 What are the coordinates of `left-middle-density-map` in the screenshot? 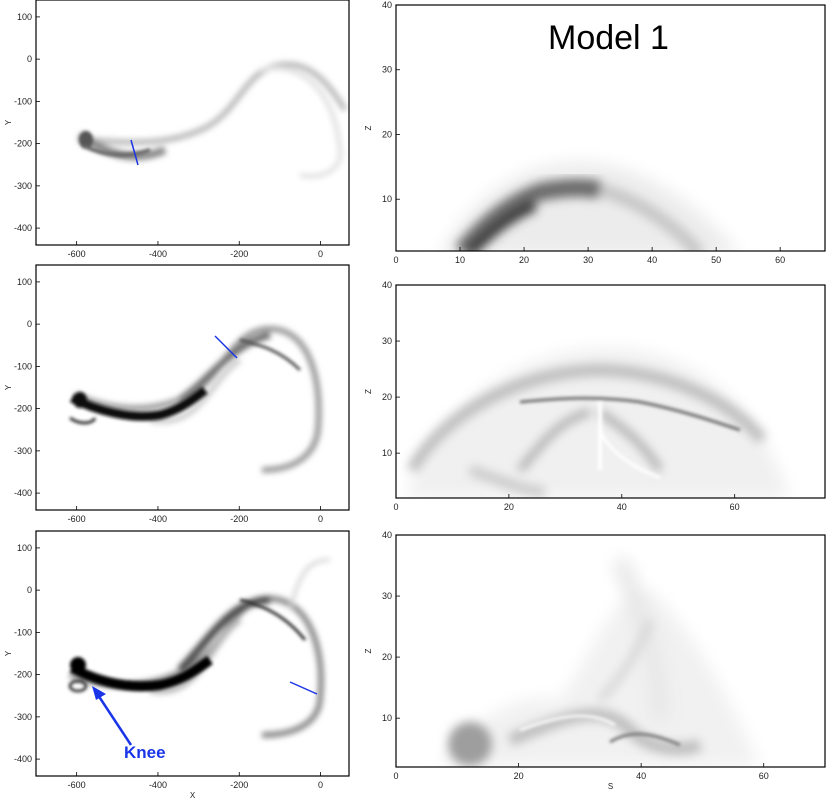 It's located at (195, 399).